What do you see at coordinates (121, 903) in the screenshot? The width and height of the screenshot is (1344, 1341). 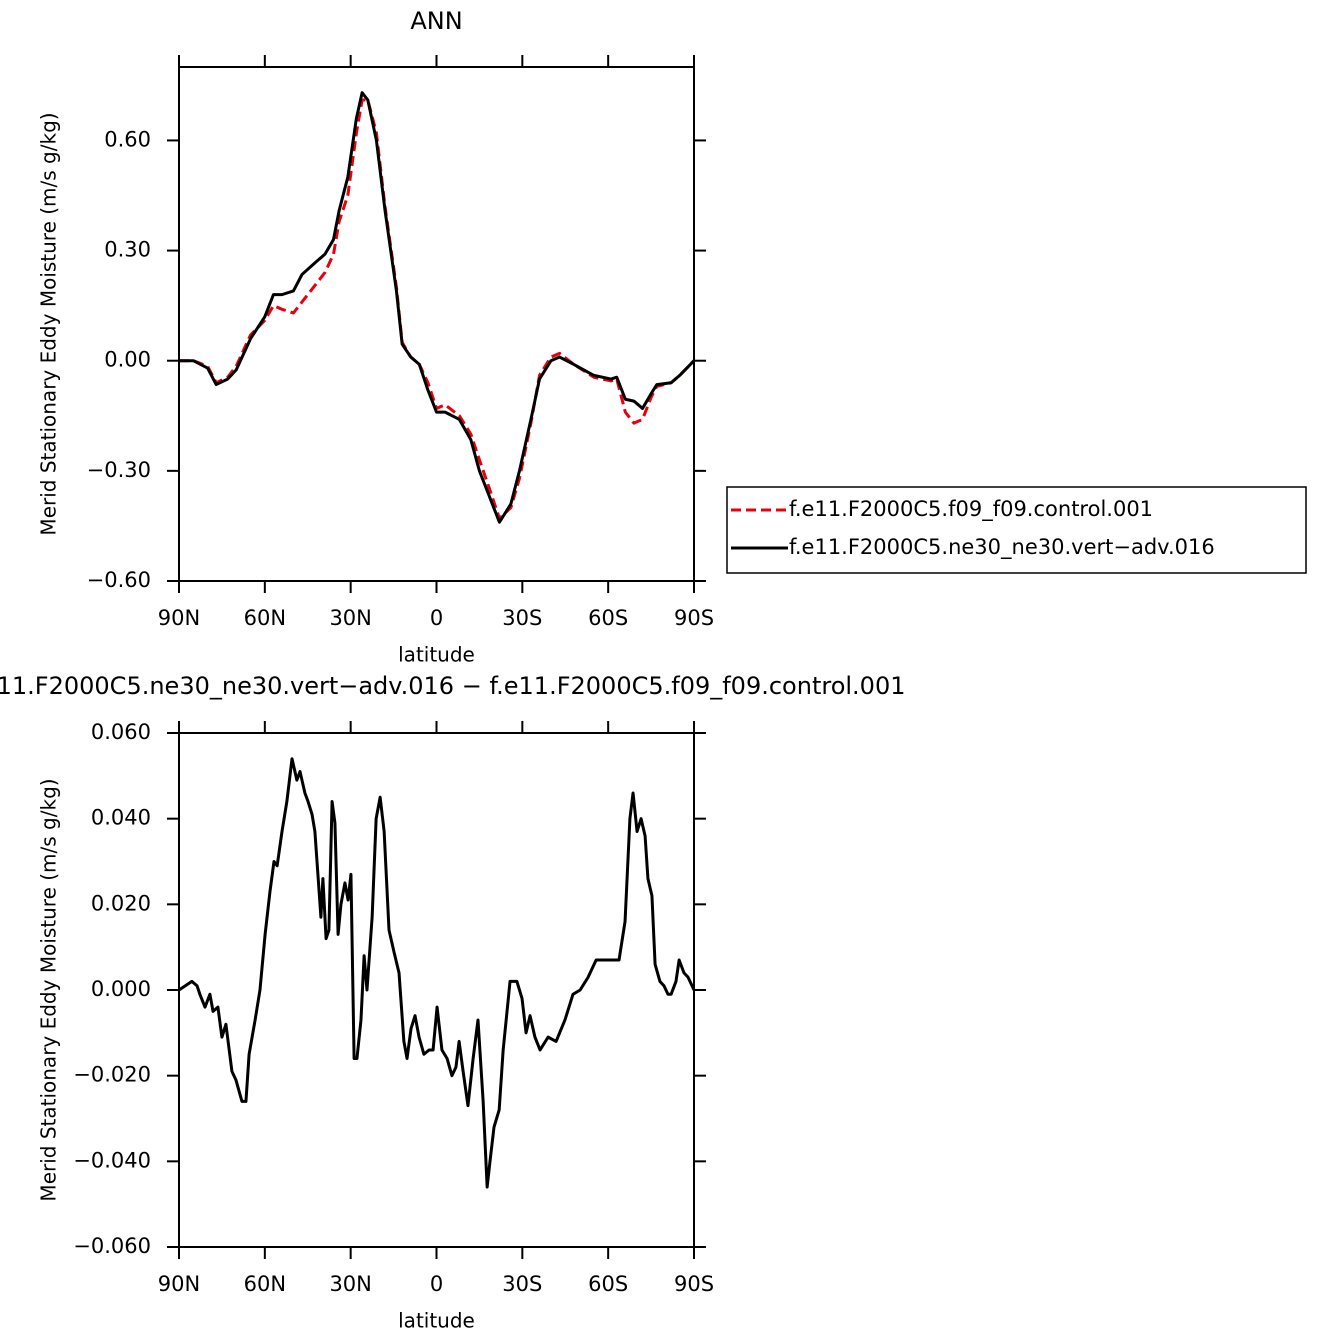 I see `y-tick-label: 0.020` at bounding box center [121, 903].